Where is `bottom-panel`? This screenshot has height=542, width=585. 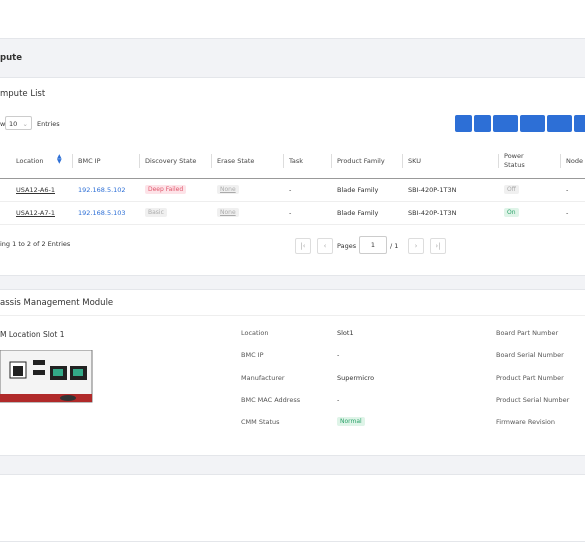
bottom-panel is located at coordinates (292, 508).